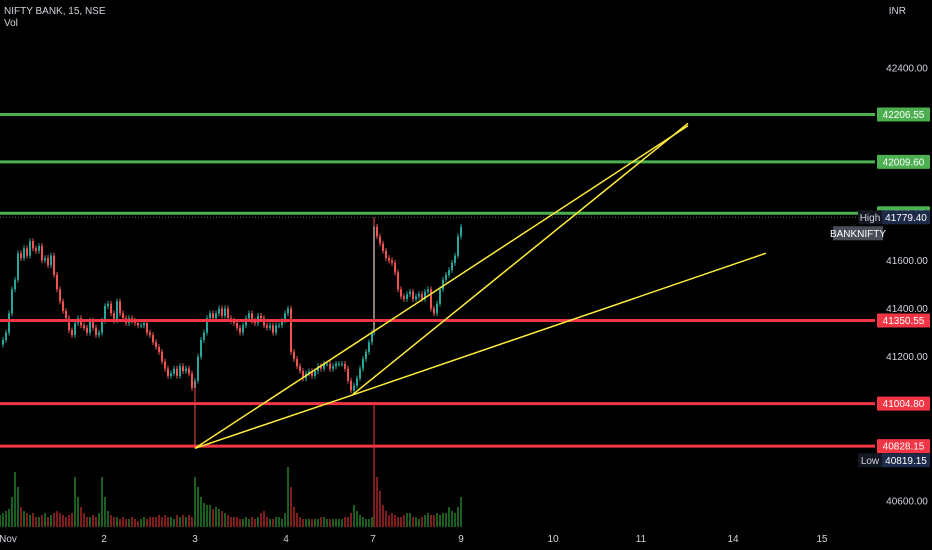 This screenshot has height=550, width=932. I want to click on high-value-bg, so click(906, 217).